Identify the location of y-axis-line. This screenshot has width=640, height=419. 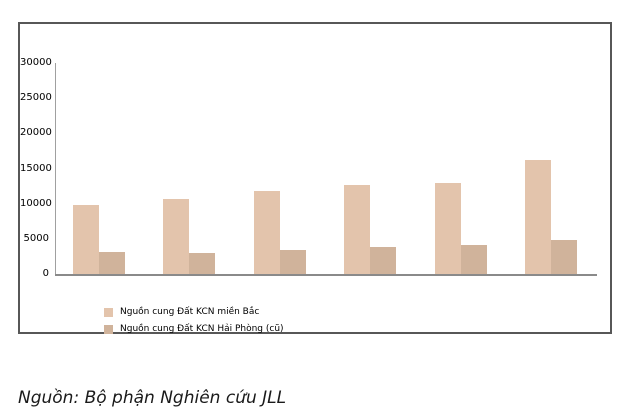
(55, 169).